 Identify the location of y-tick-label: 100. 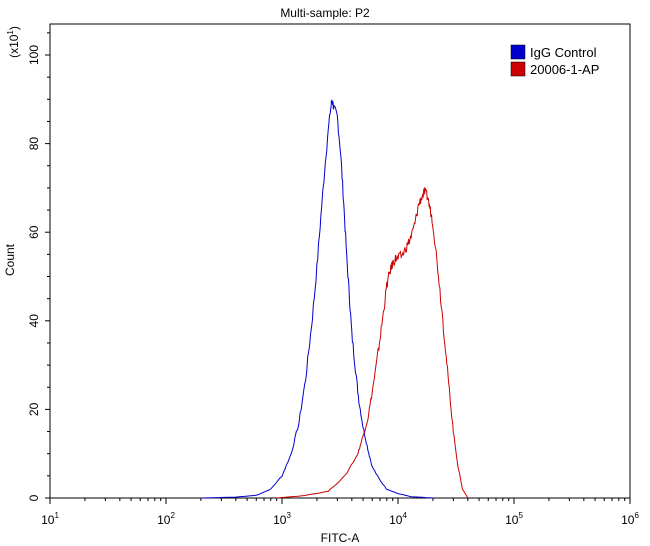
(34, 55).